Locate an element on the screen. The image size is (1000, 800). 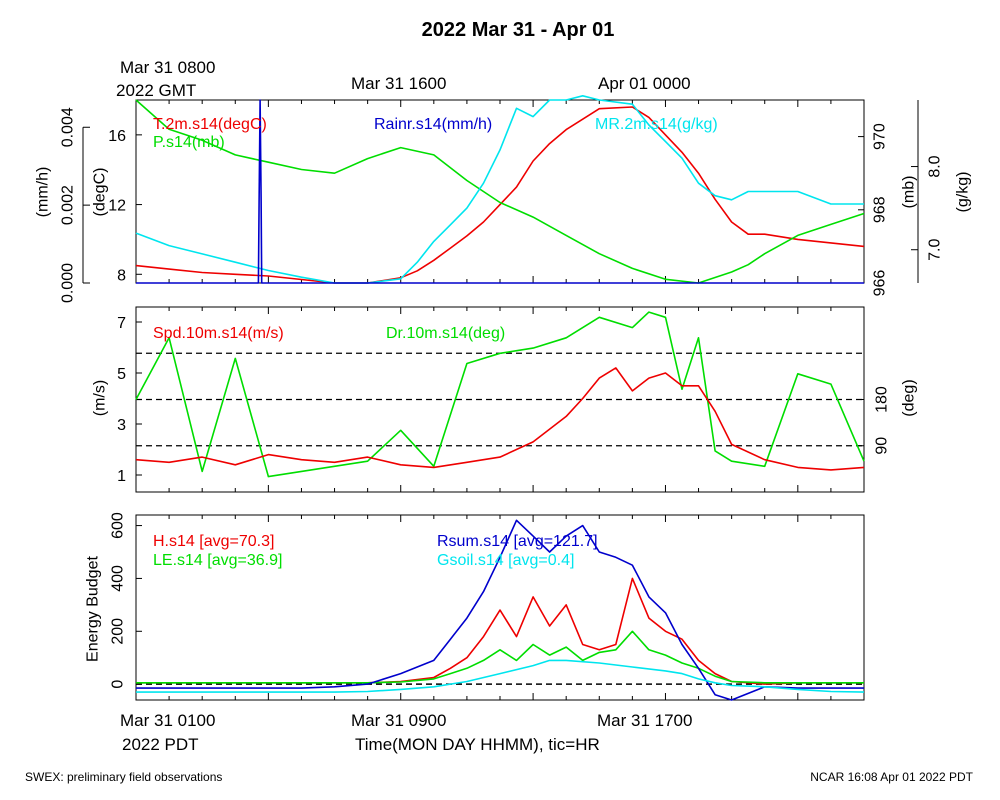
footer-left: SWEX: preliminary field observations is located at coordinates (123, 777).